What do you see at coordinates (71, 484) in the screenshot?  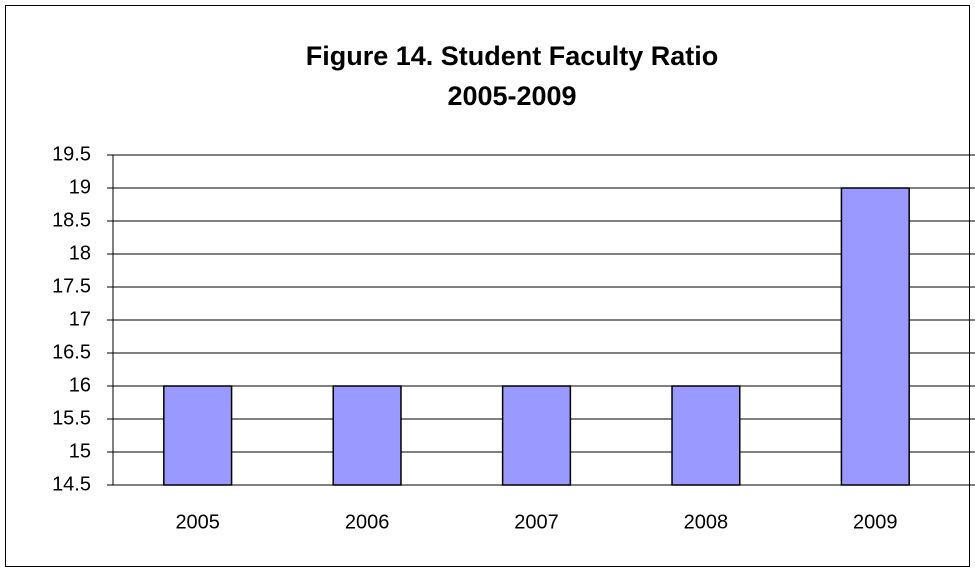 I see `y-tick-label: 14.5` at bounding box center [71, 484].